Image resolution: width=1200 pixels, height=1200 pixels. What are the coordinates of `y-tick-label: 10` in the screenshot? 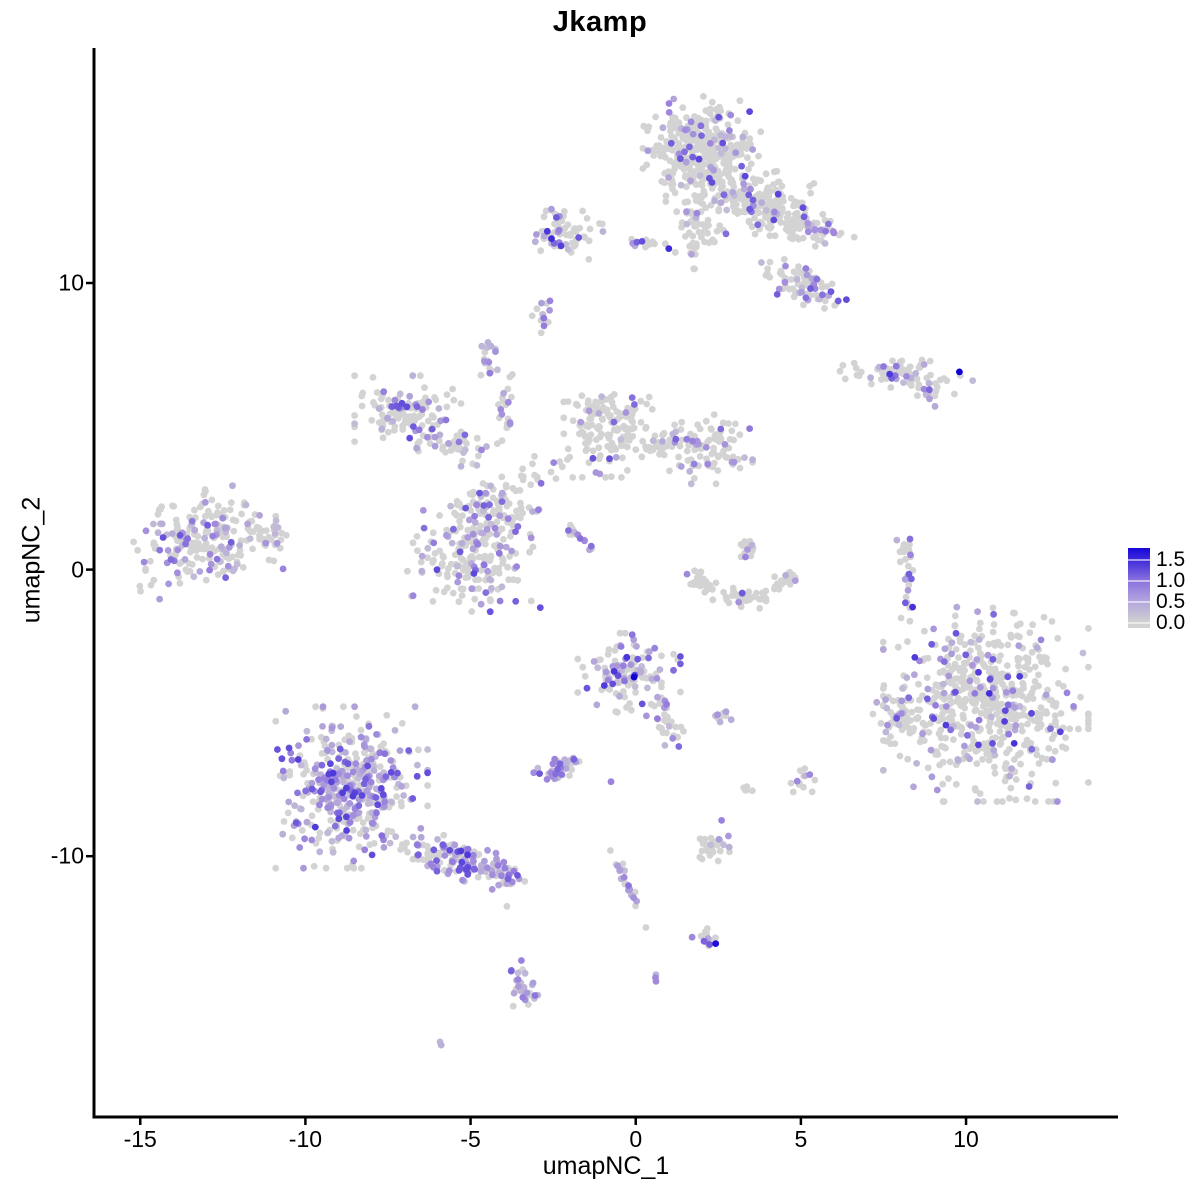 It's located at (71, 282).